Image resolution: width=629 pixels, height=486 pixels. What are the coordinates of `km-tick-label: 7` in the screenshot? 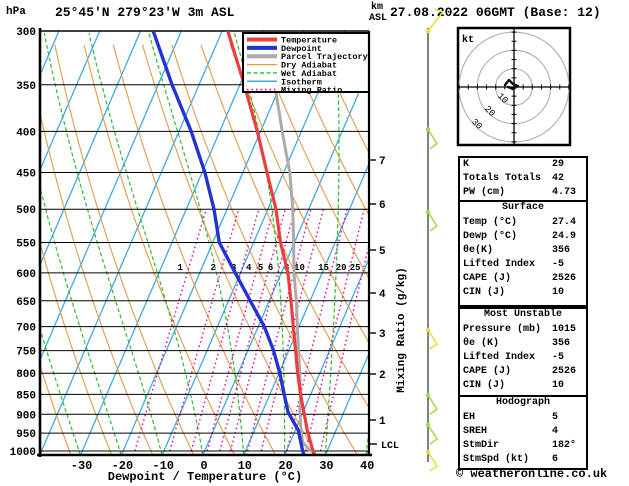 It's located at (382, 162).